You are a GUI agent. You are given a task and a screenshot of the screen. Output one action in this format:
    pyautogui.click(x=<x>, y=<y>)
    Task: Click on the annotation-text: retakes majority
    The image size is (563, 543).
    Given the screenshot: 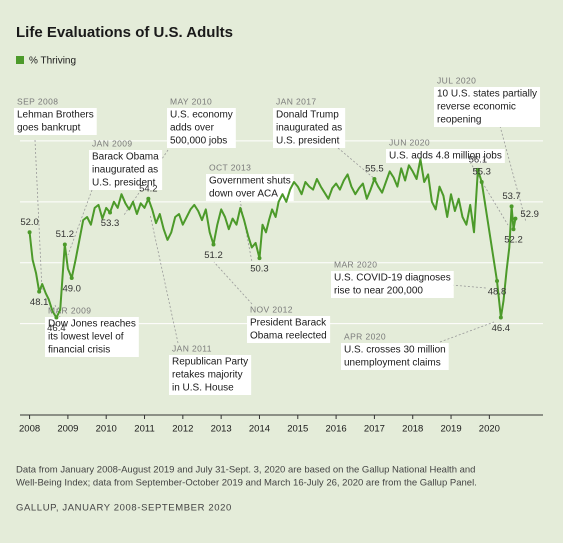 What is the action you would take?
    pyautogui.click(x=207, y=375)
    